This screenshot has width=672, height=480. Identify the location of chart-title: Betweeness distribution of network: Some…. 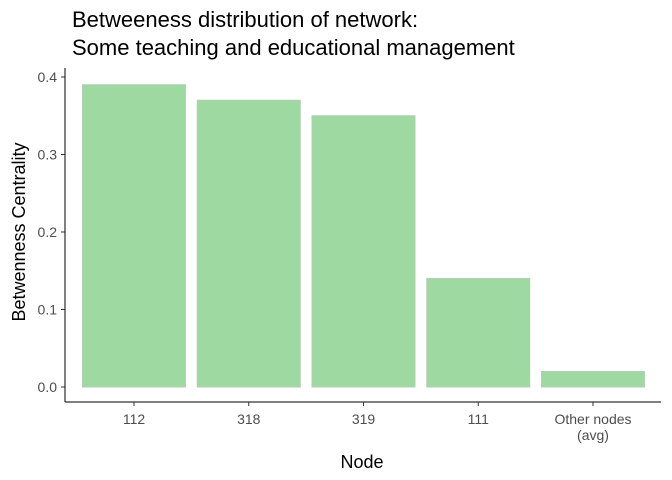
(293, 34).